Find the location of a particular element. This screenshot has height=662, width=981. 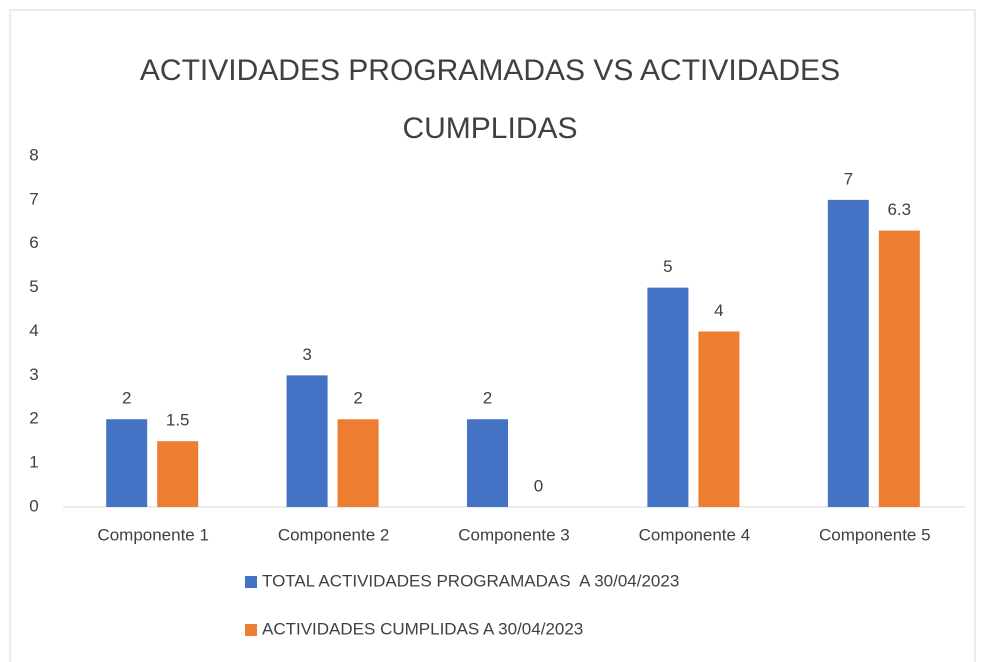

x-tick-label: Componente 1 is located at coordinates (153, 534).